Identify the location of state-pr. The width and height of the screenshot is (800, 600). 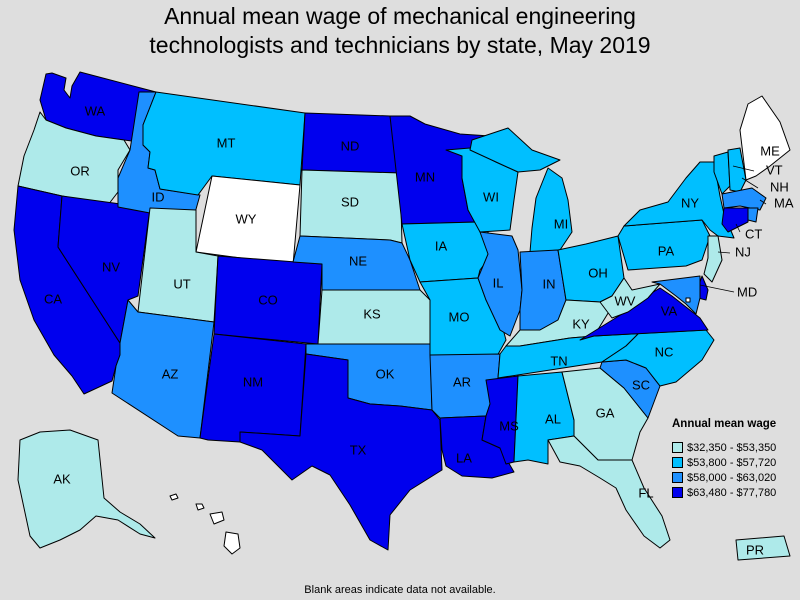
(763, 548).